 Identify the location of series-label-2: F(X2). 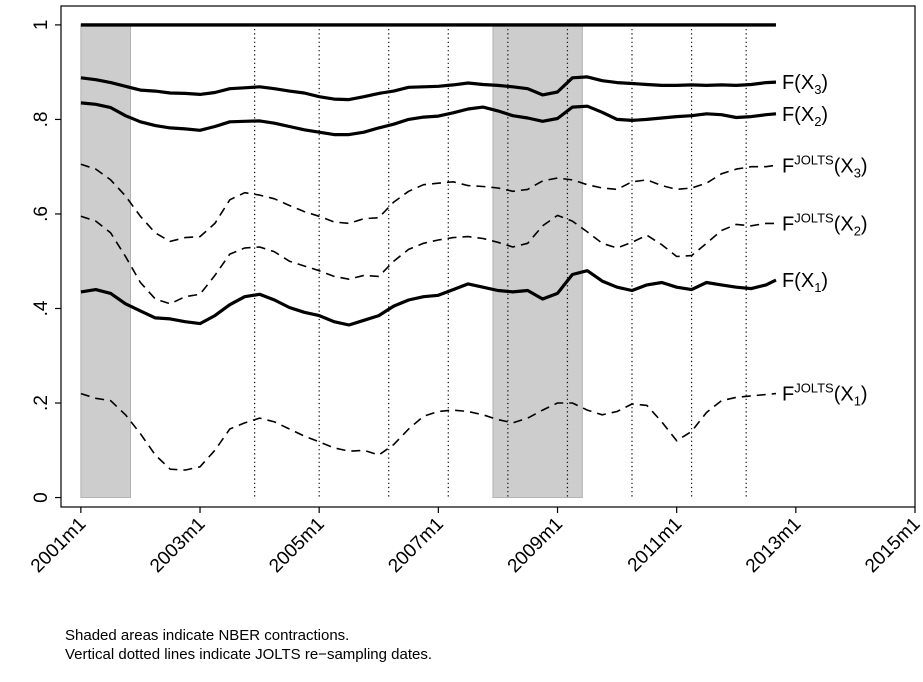
(805, 116).